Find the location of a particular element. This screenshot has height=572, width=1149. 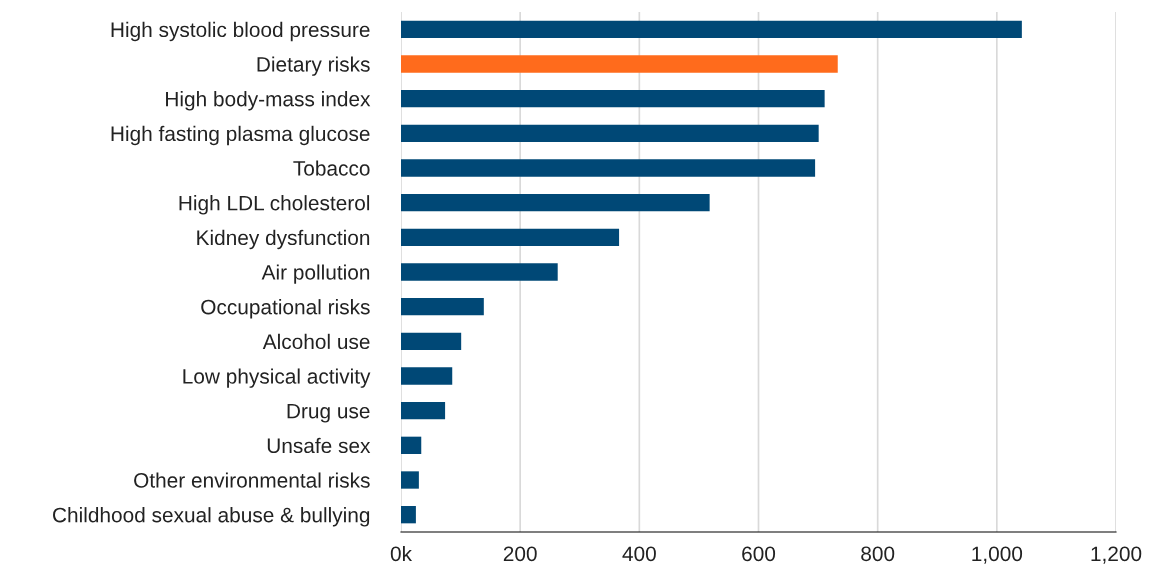

y-tick-label: Occupational risks is located at coordinates (285, 309).